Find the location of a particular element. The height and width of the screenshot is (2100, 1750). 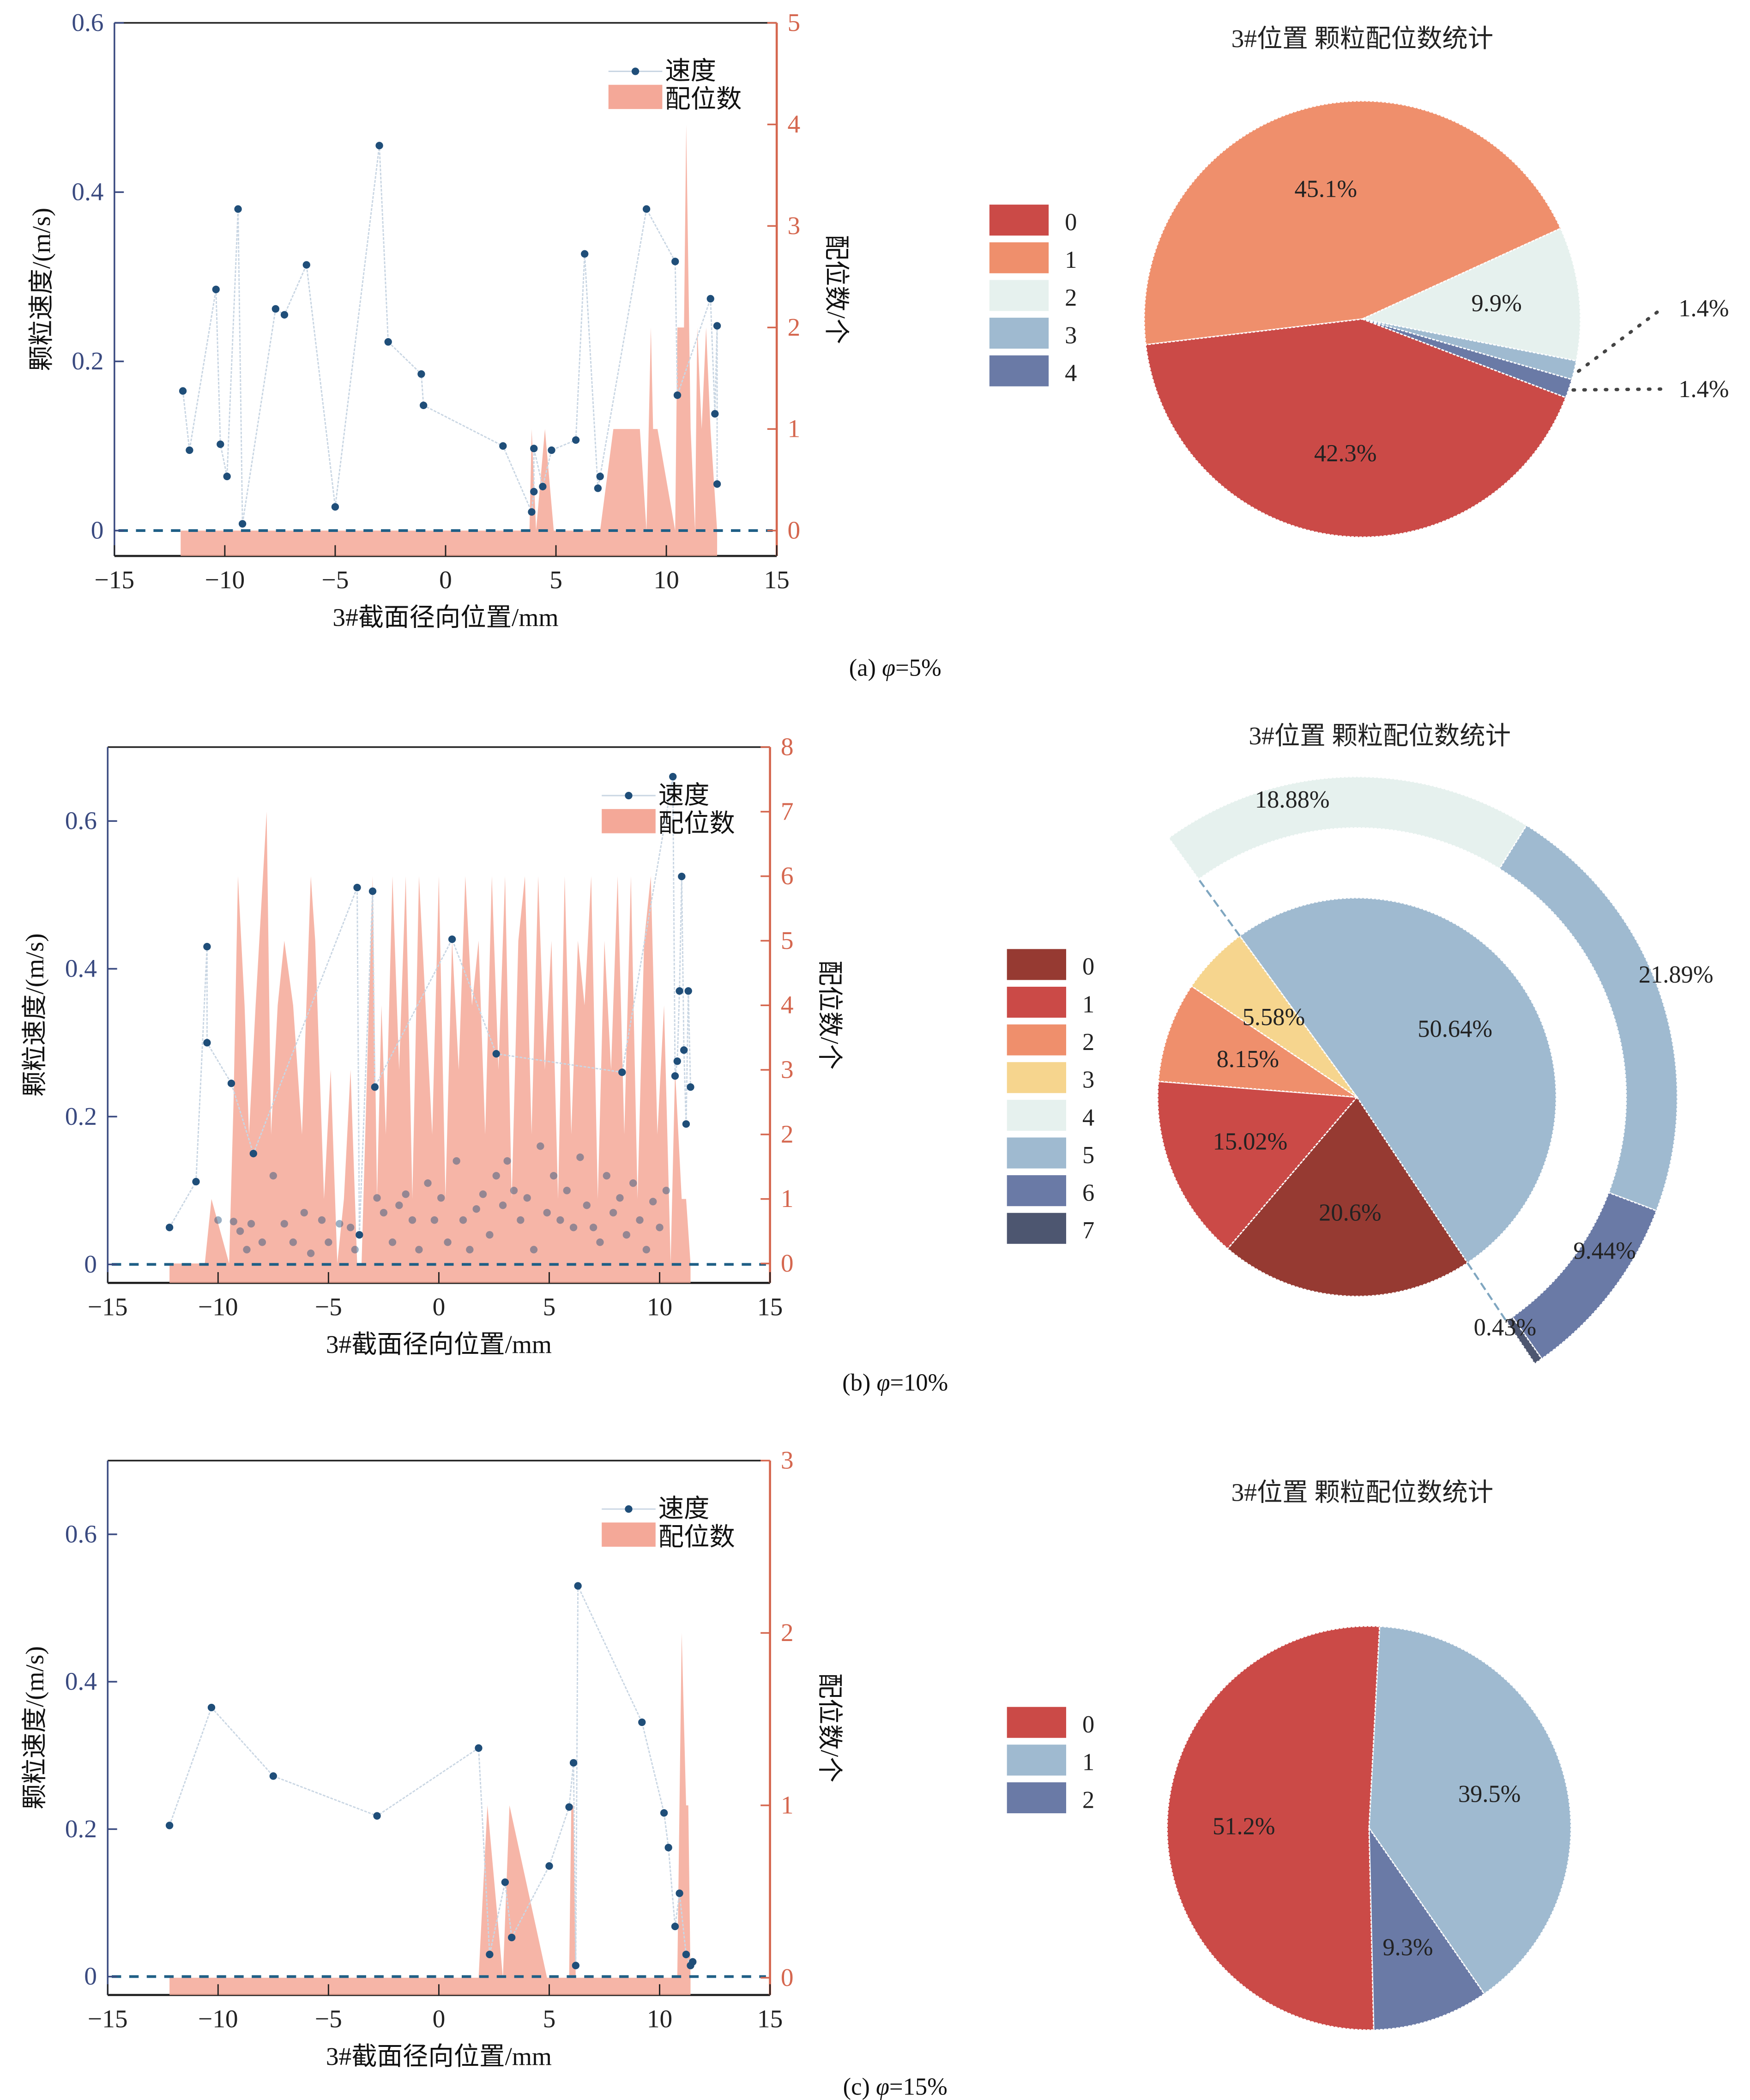

x-tick-label: −15 is located at coordinates (108, 1307).